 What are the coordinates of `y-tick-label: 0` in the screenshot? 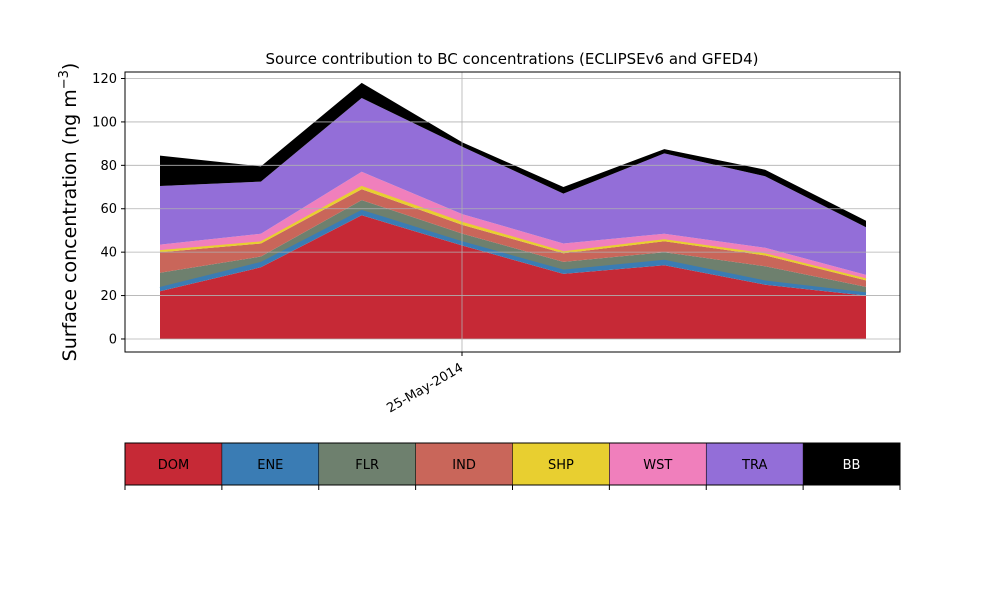 It's located at (113, 339).